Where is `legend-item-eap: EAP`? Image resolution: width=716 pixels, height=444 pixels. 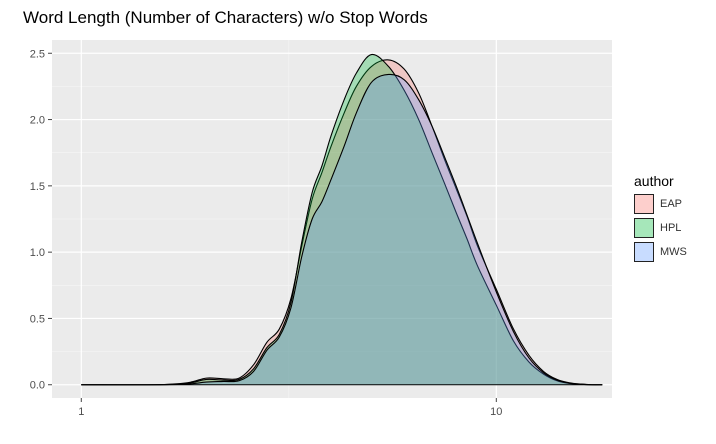
legend-item-eap: EAP is located at coordinates (660, 204).